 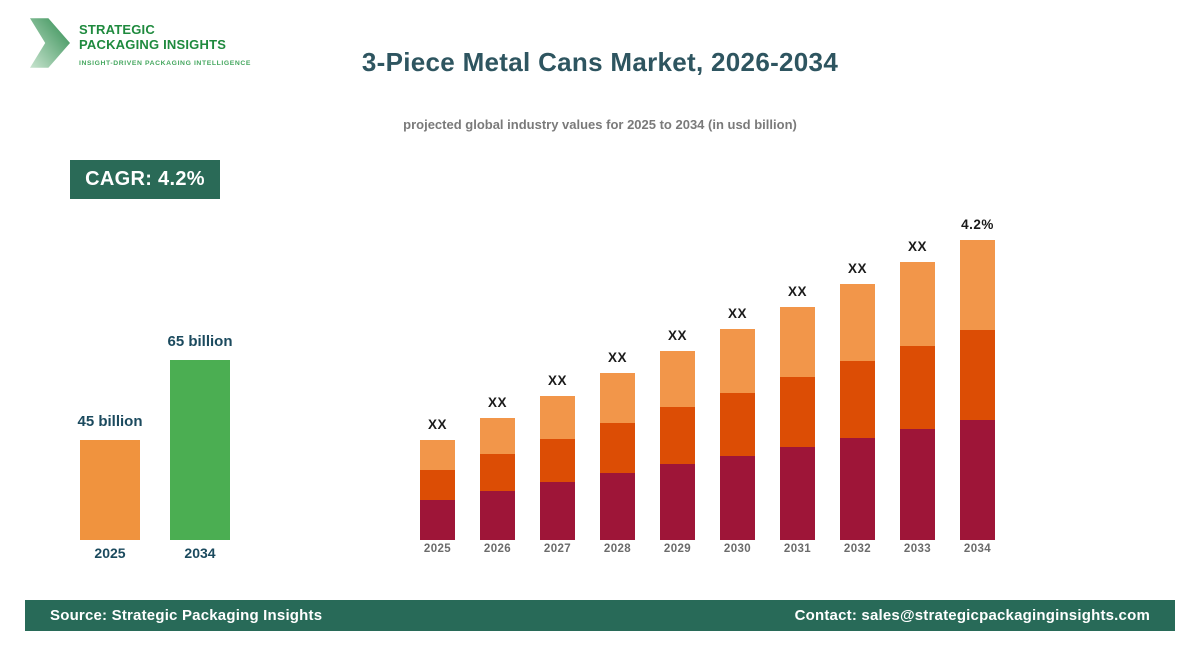 I want to click on footer-source-text: Source: Strategic Packaging Insights, so click(x=186, y=615).